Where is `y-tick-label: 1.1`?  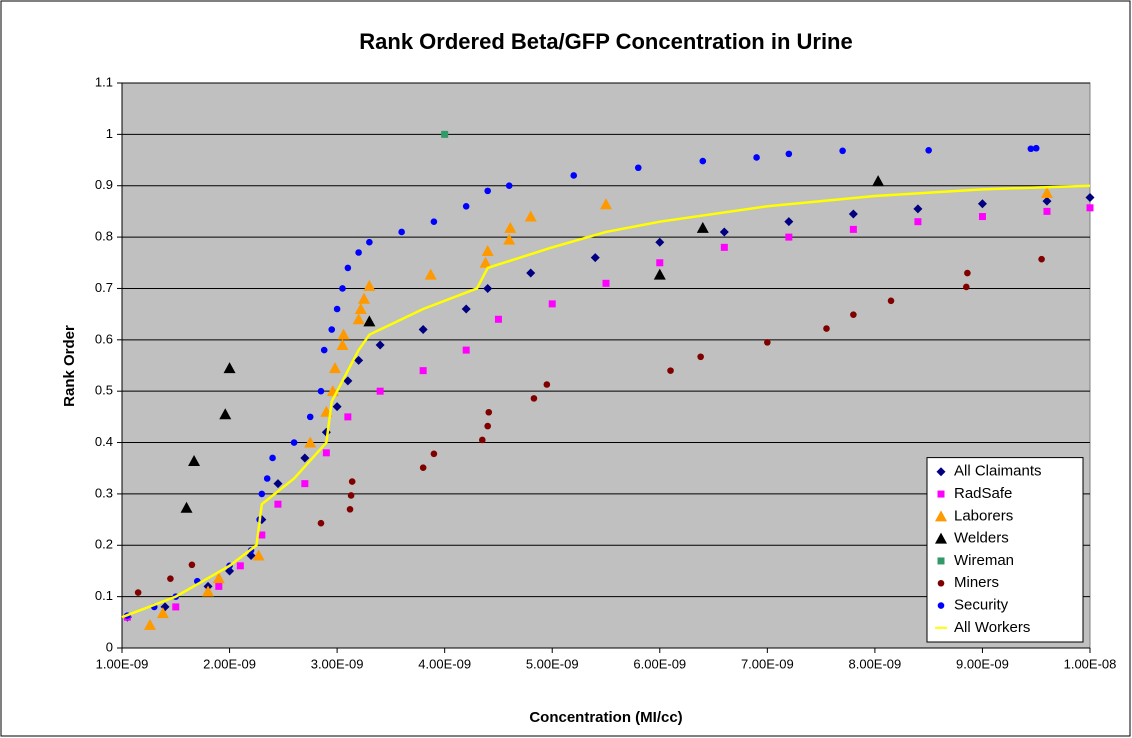 y-tick-label: 1.1 is located at coordinates (104, 81).